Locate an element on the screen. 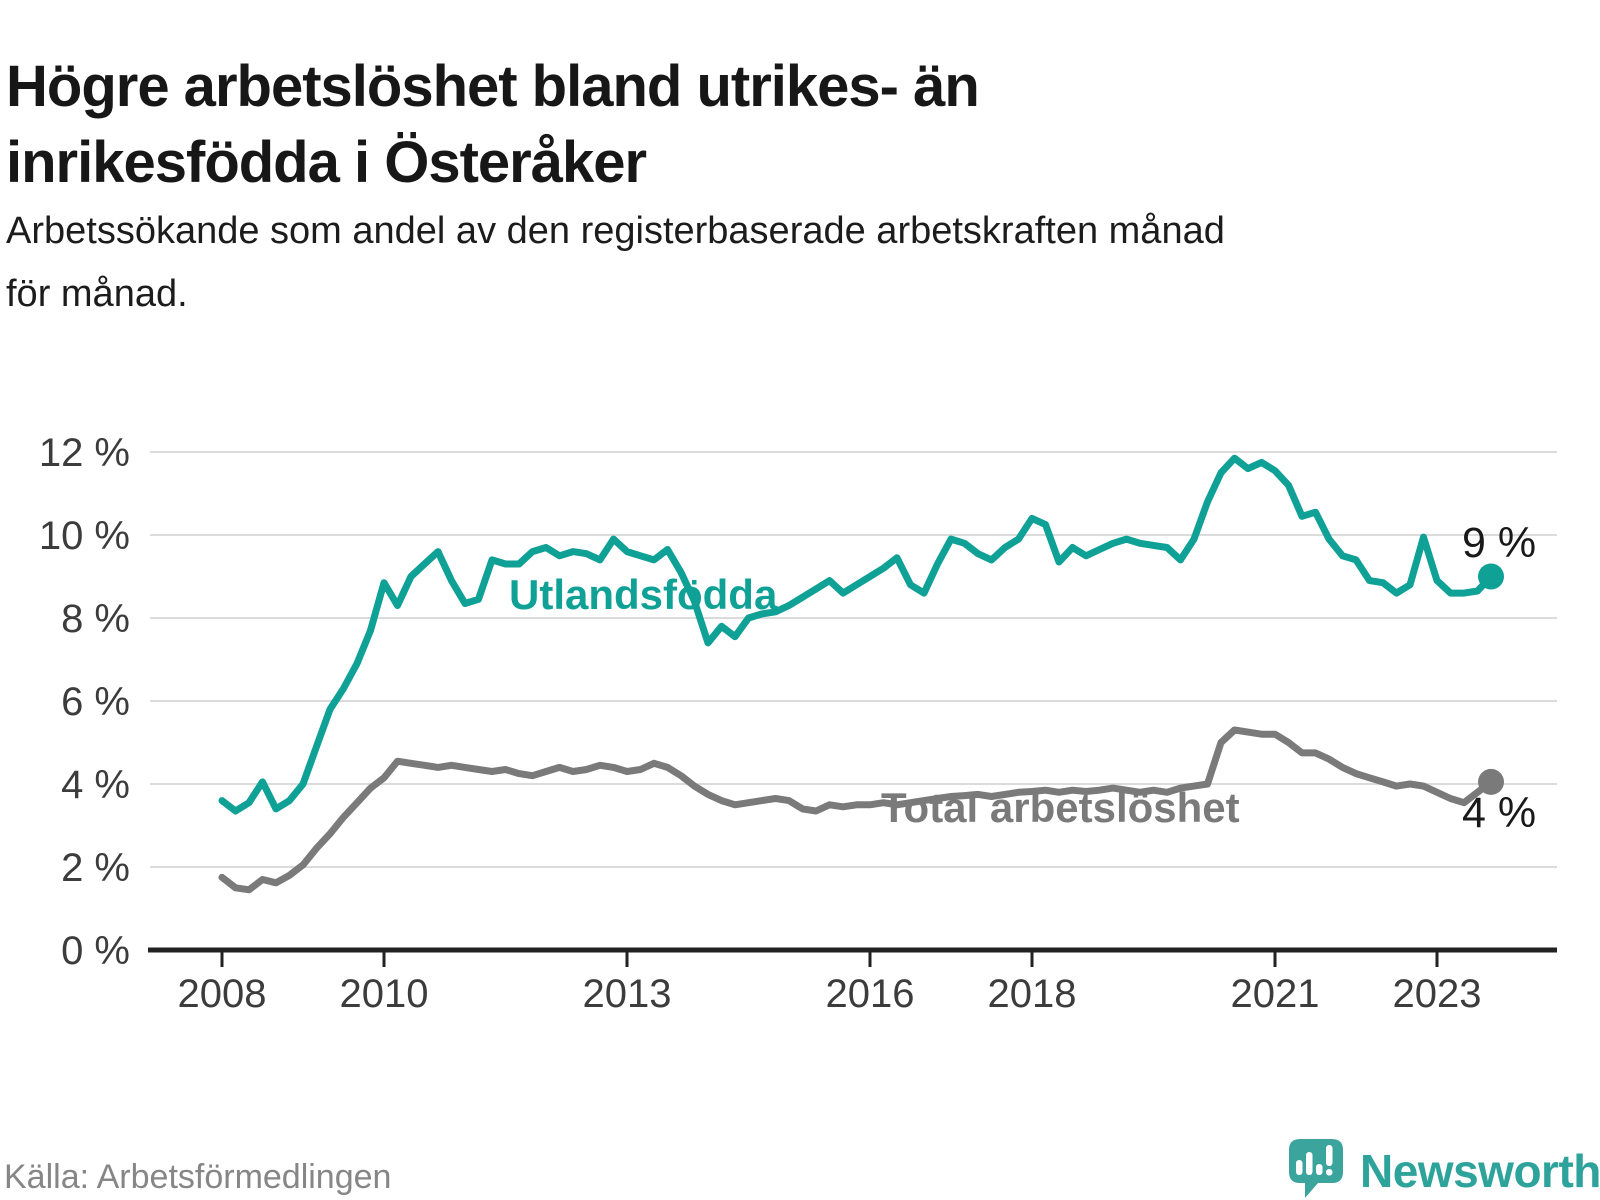 The height and width of the screenshot is (1200, 1600). chart-subtitle-line-2: för månad. is located at coordinates (97, 294).